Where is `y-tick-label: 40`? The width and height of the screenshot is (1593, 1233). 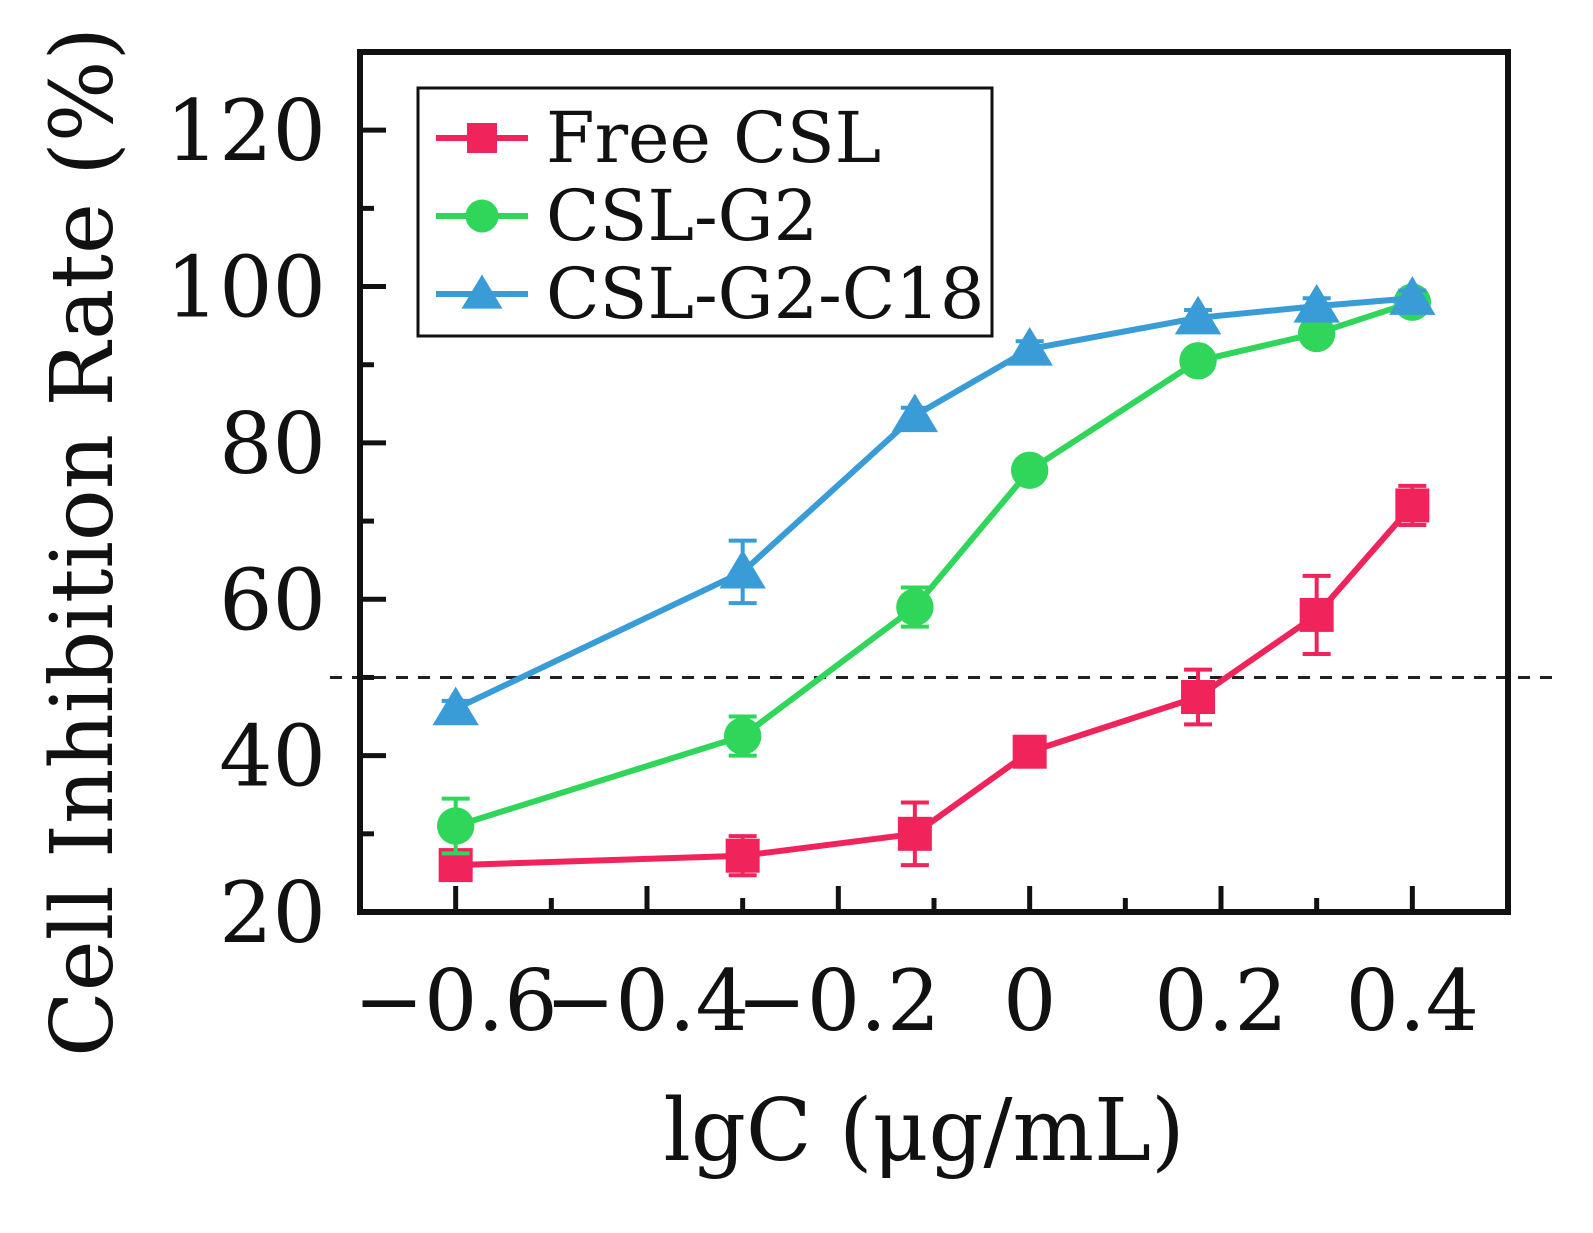 y-tick-label: 40 is located at coordinates (272, 757).